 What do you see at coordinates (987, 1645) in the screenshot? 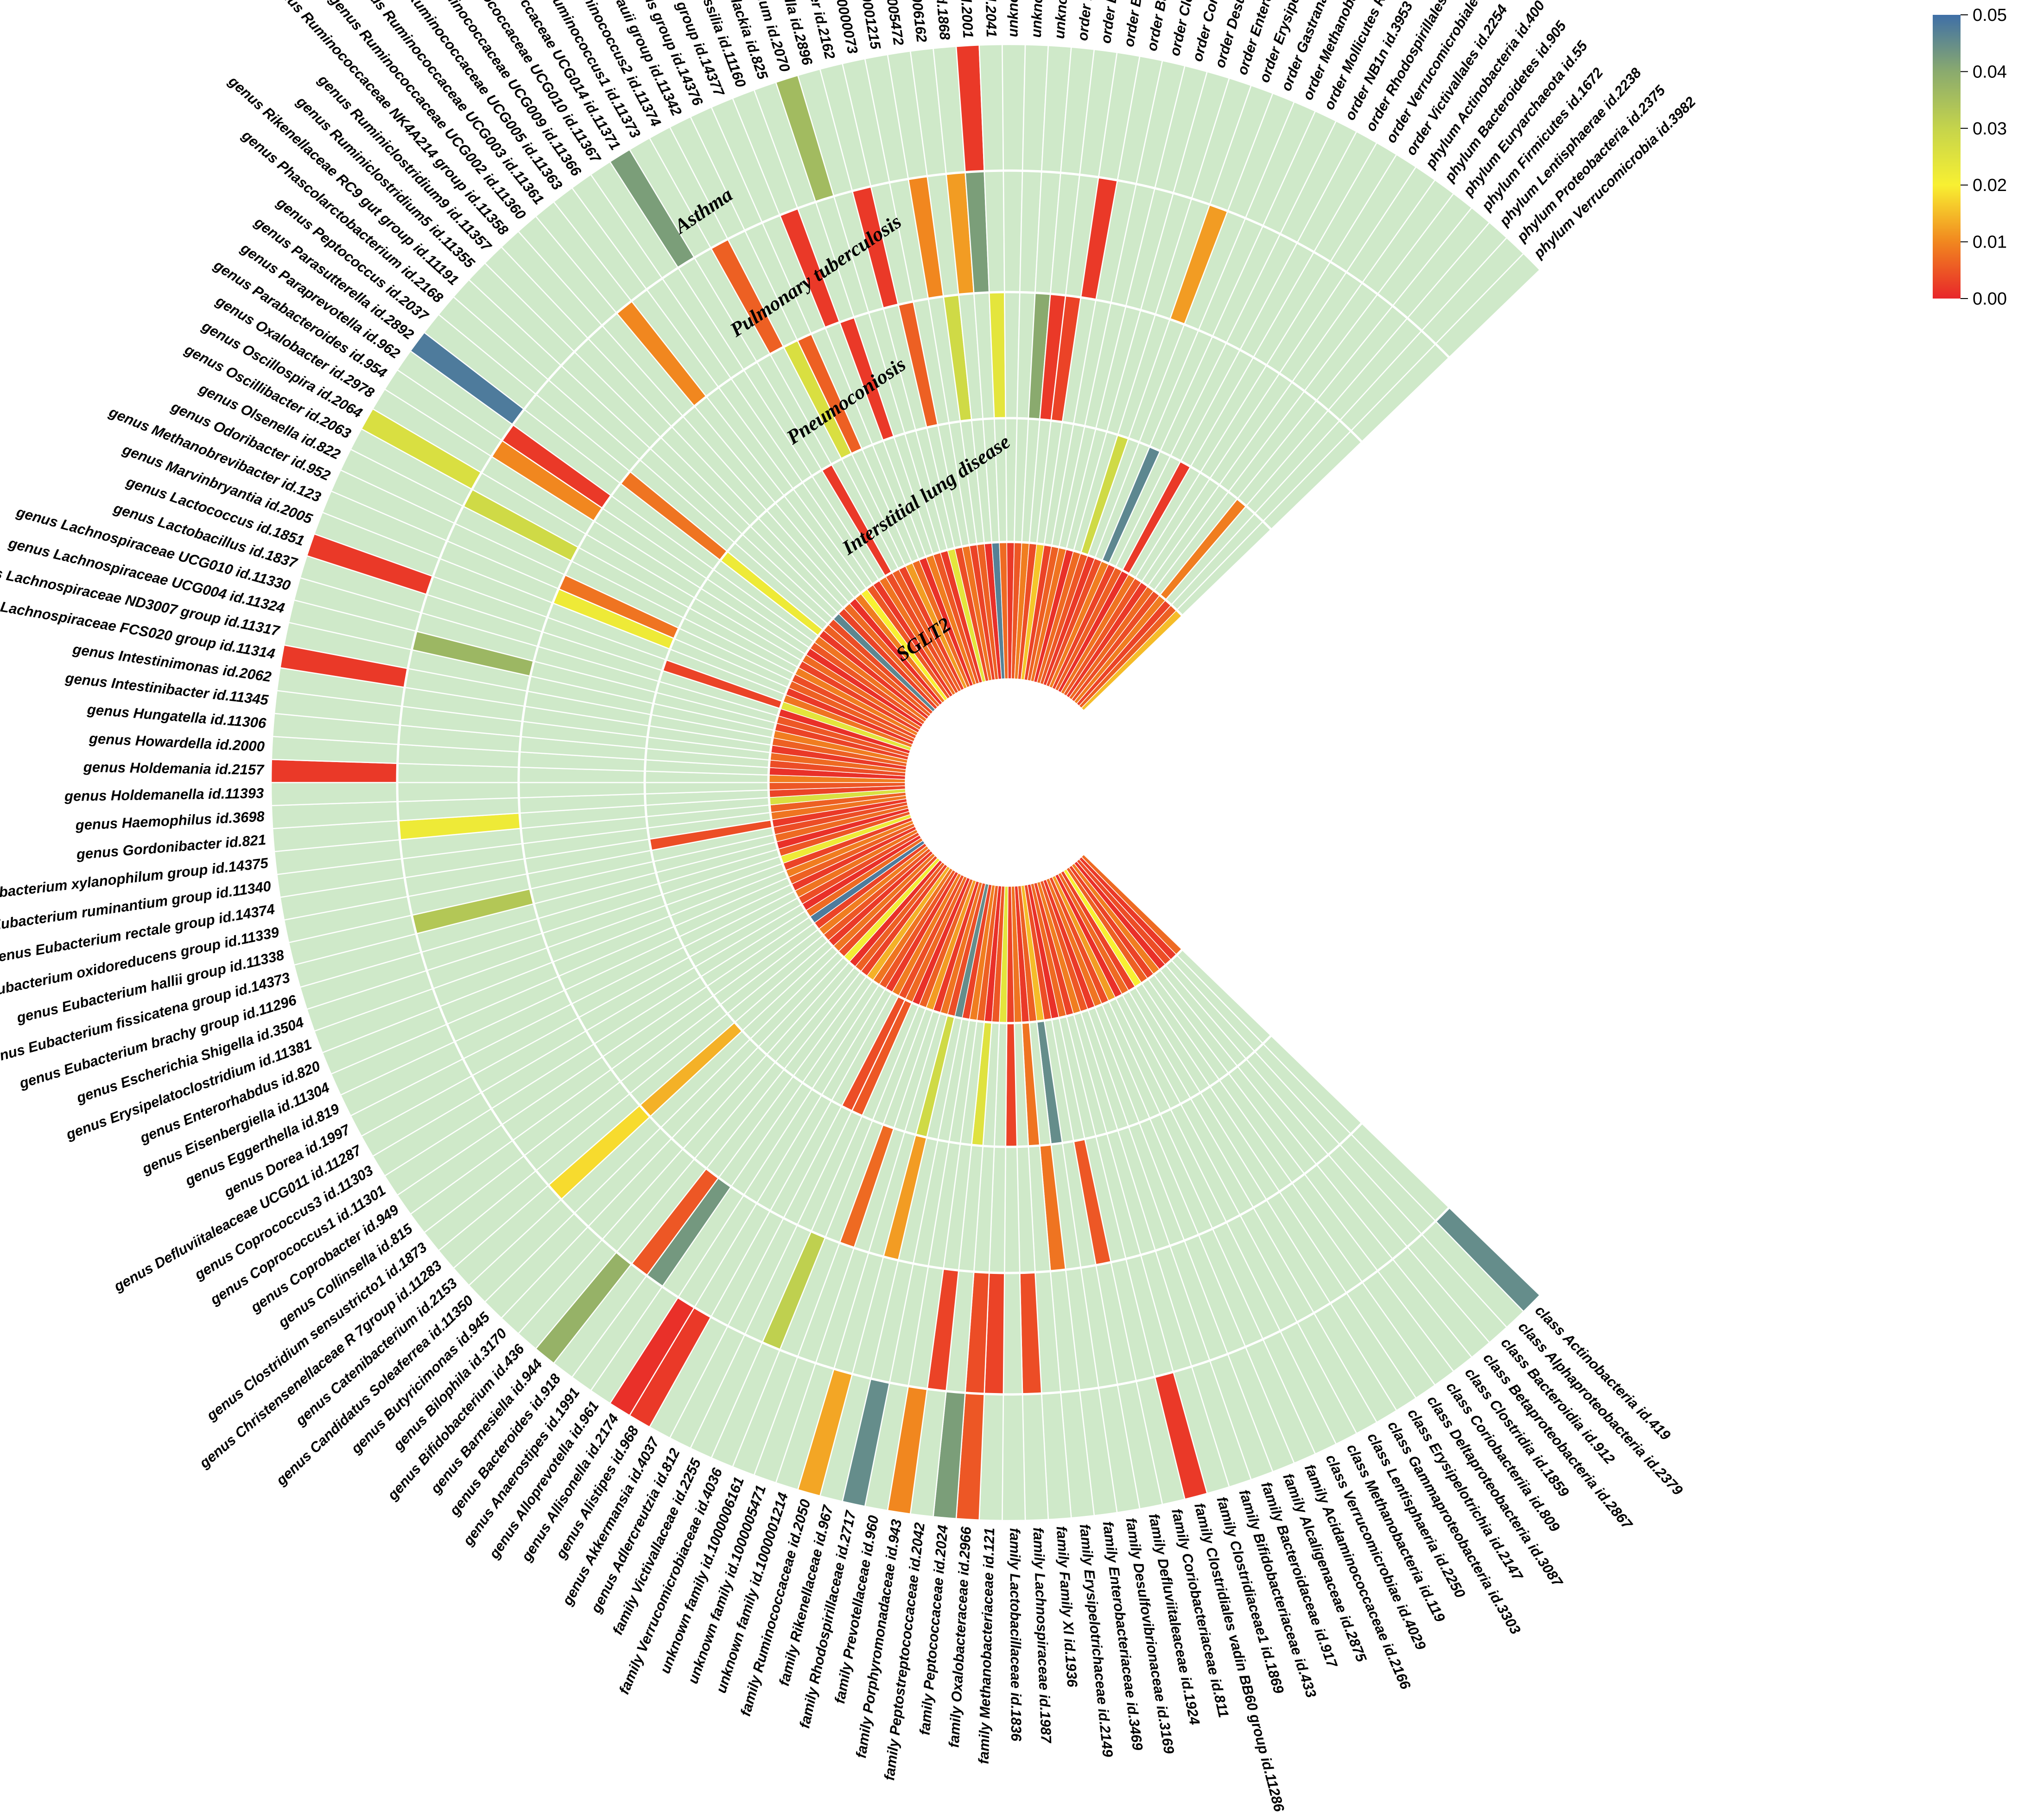
I see `taxon-label: family Methanobacteriaceae id.121` at bounding box center [987, 1645].